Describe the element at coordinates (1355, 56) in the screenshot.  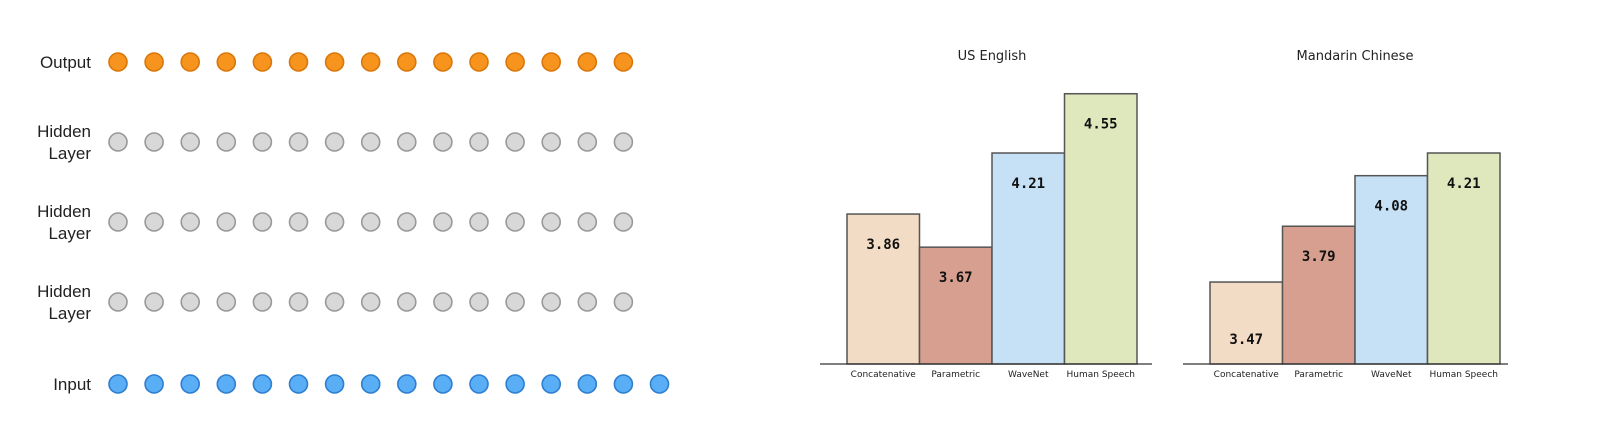
I see `chart-title: Mandarin Chinese` at that location.